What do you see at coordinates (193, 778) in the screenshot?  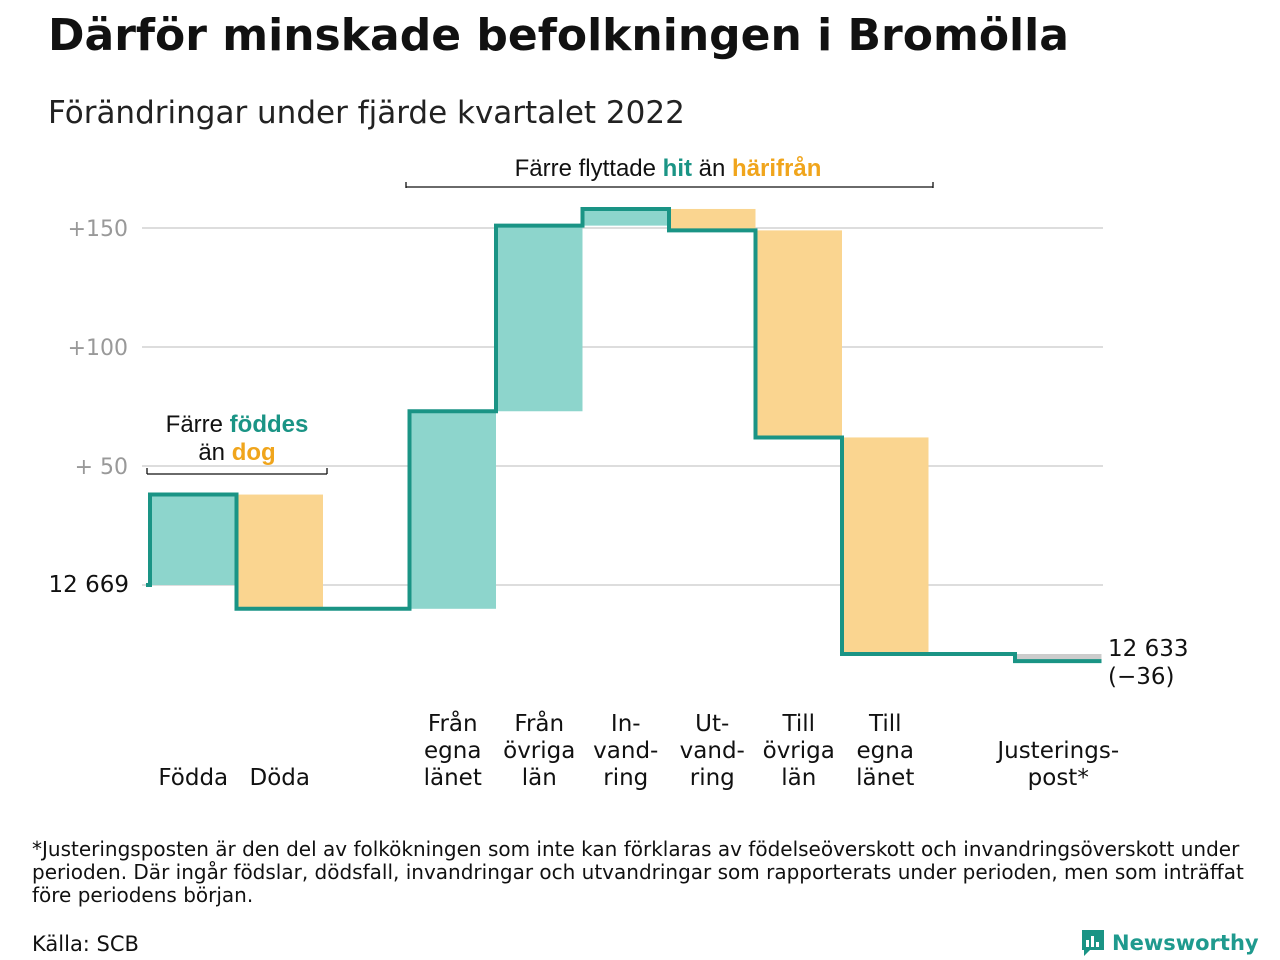 I see `category-label: Födda` at bounding box center [193, 778].